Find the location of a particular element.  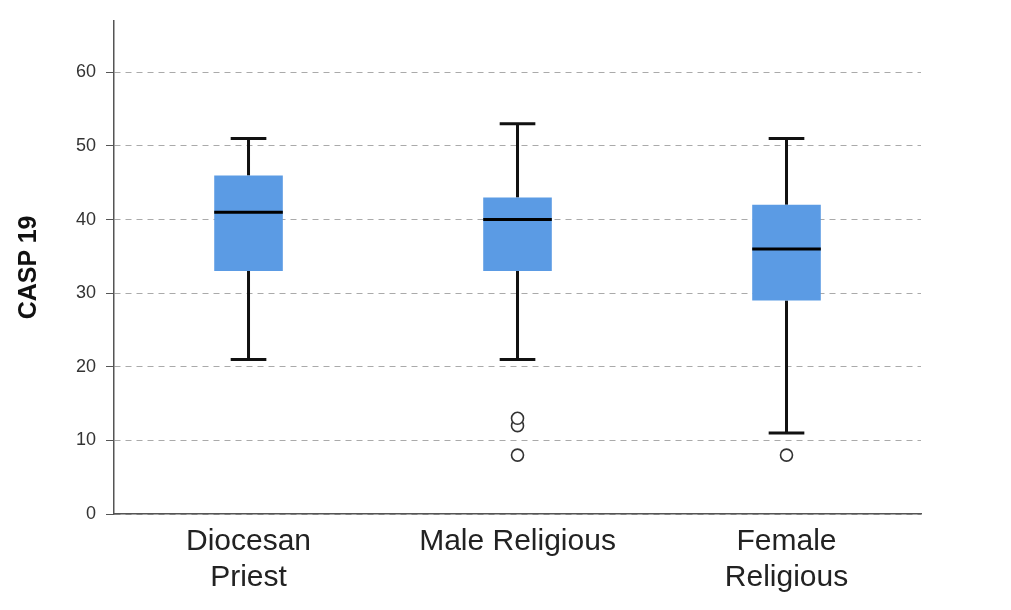

x-tick-label: Female Religious is located at coordinates (786, 558).